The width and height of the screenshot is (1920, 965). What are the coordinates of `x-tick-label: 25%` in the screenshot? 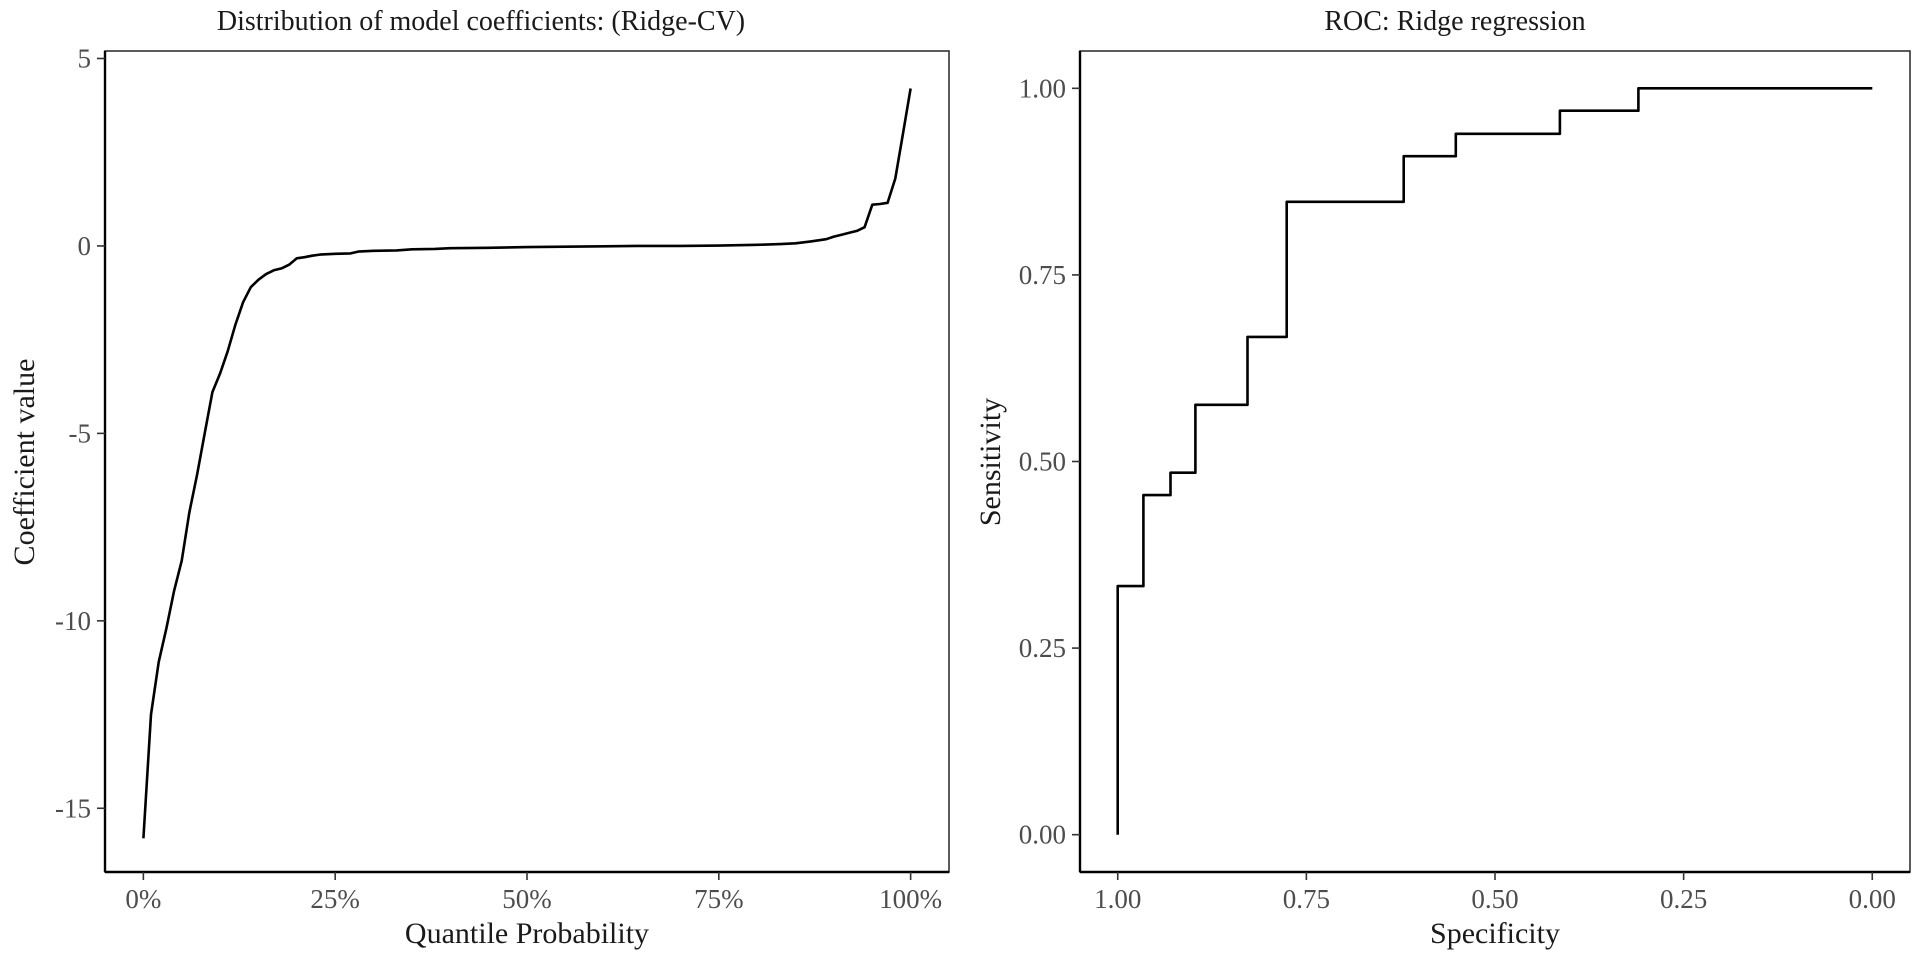 It's located at (335, 899).